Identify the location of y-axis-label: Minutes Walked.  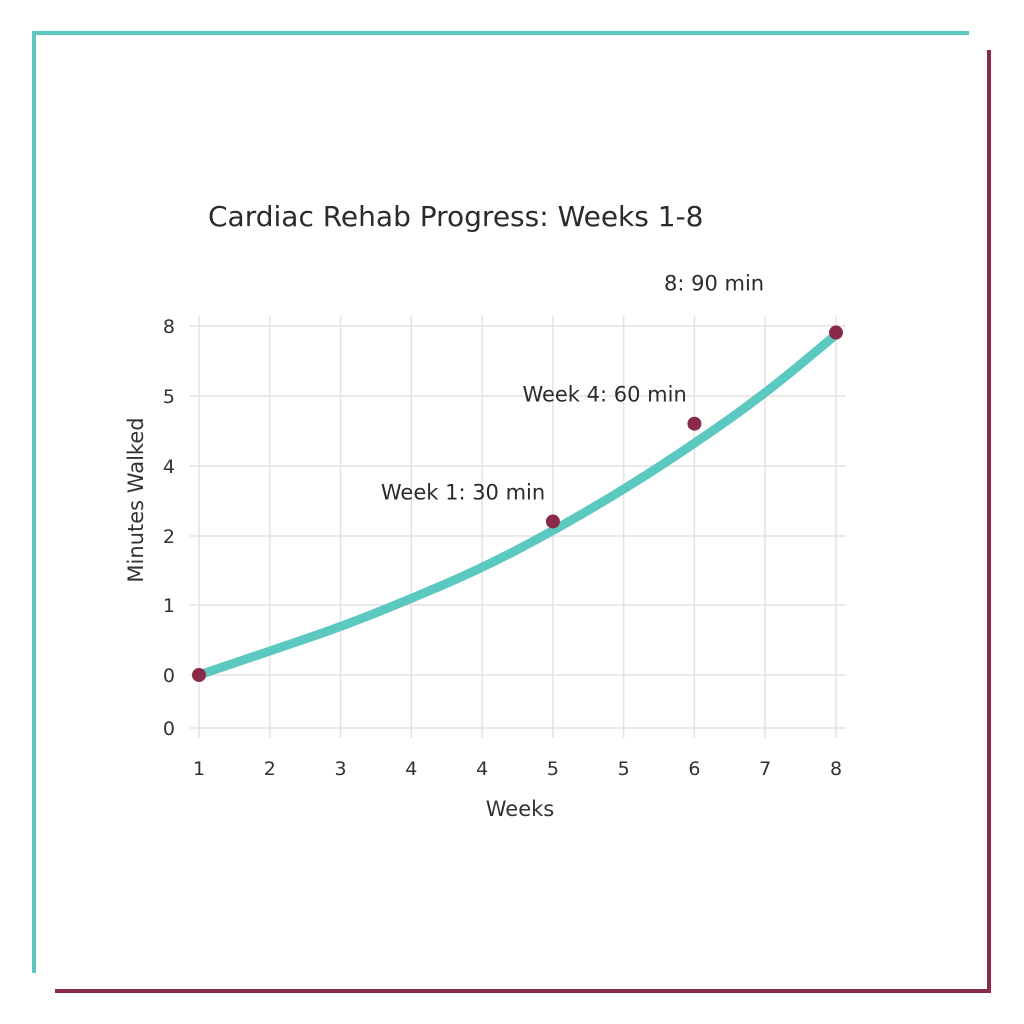
(136, 499).